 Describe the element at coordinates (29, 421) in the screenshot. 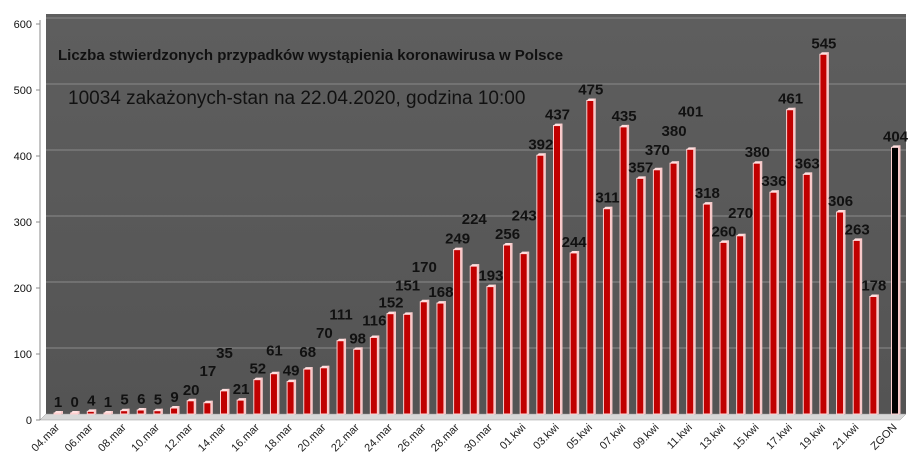

I see `y-tick-label: 0` at that location.